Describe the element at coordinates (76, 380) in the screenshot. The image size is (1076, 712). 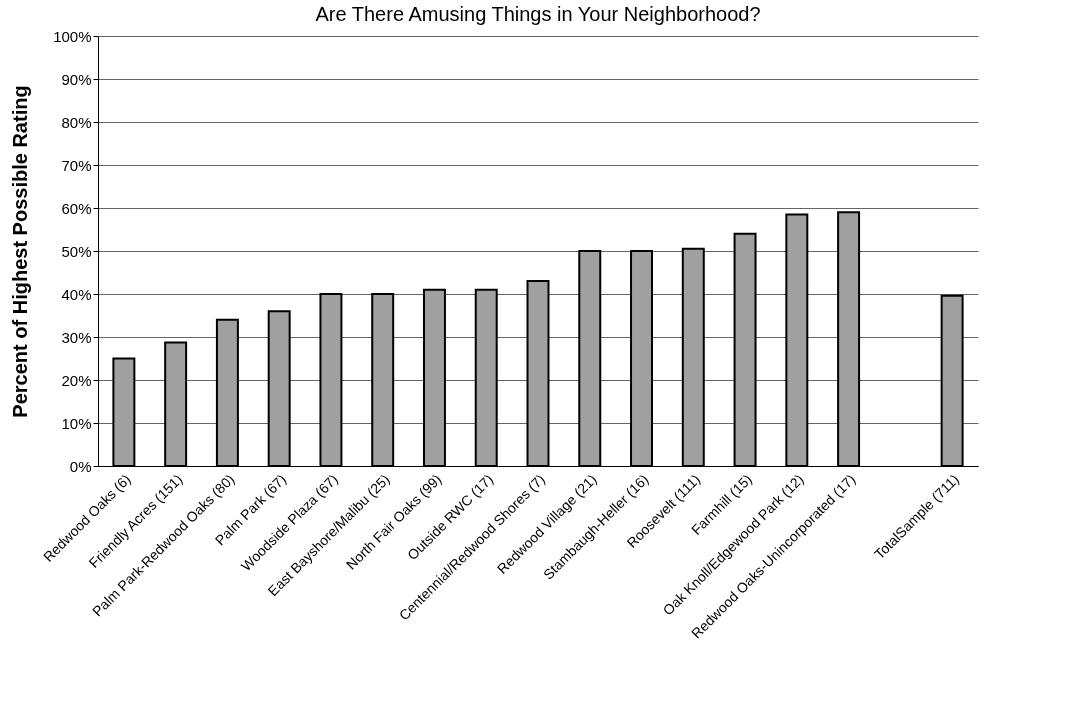
I see `y-tick-label: 20%` at that location.